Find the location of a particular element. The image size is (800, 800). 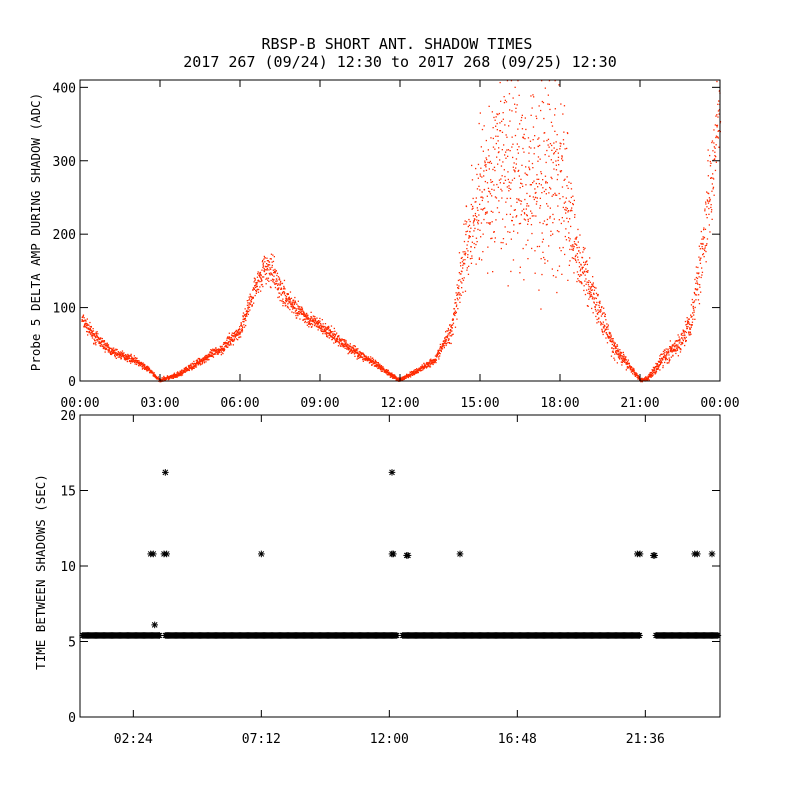

top-x-tick-label: 21:00 is located at coordinates (639, 403).